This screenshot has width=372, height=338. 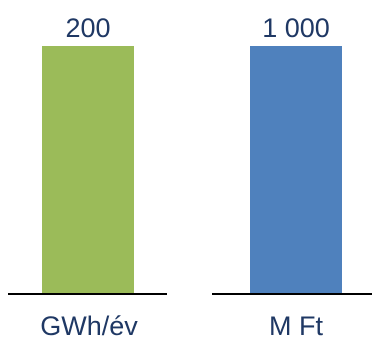 What do you see at coordinates (296, 324) in the screenshot?
I see `unit-label-cost: M Ft` at bounding box center [296, 324].